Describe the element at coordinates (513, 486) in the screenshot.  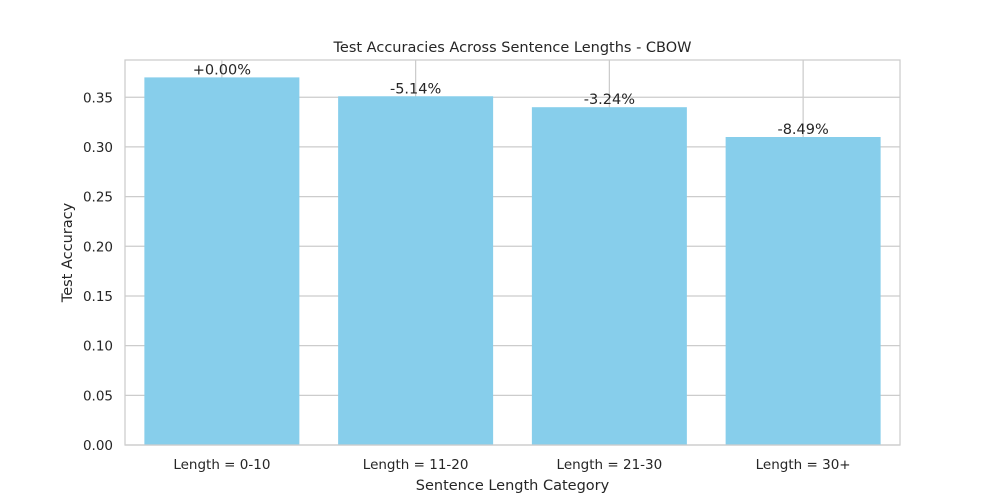
I see `x-axis-label: Sentence Length Category` at that location.